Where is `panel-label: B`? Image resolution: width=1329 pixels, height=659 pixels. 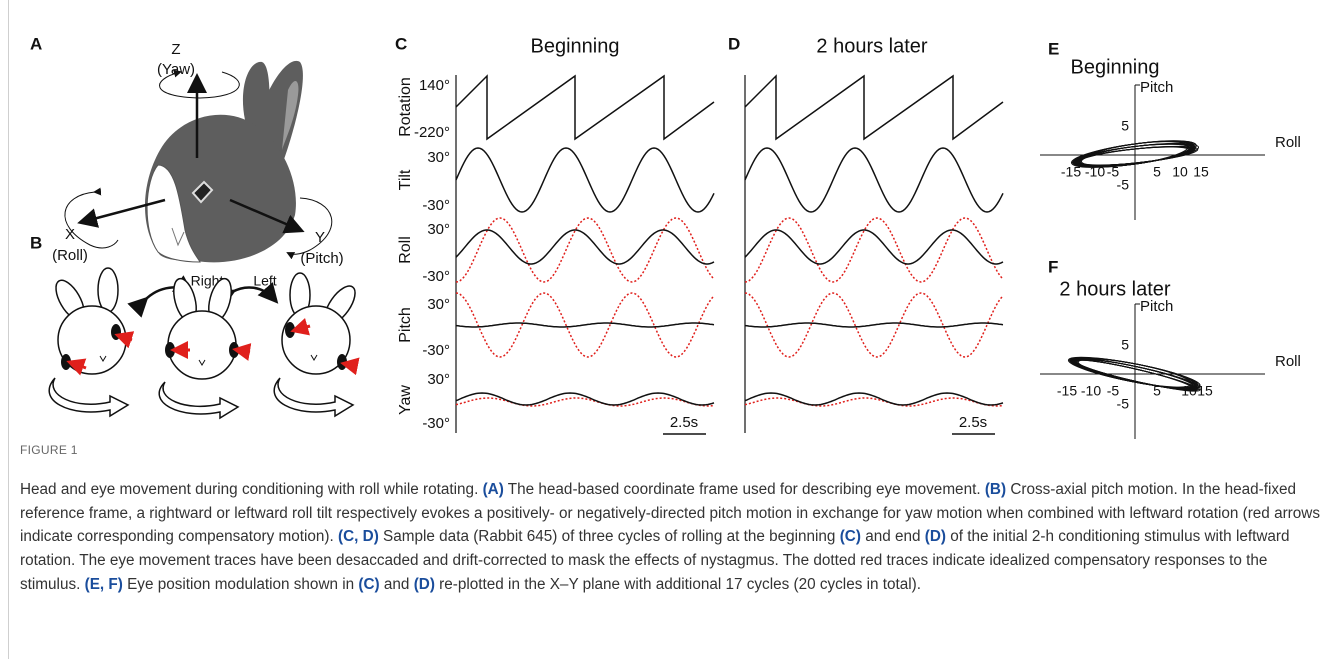
panel-label: B is located at coordinates (36, 242).